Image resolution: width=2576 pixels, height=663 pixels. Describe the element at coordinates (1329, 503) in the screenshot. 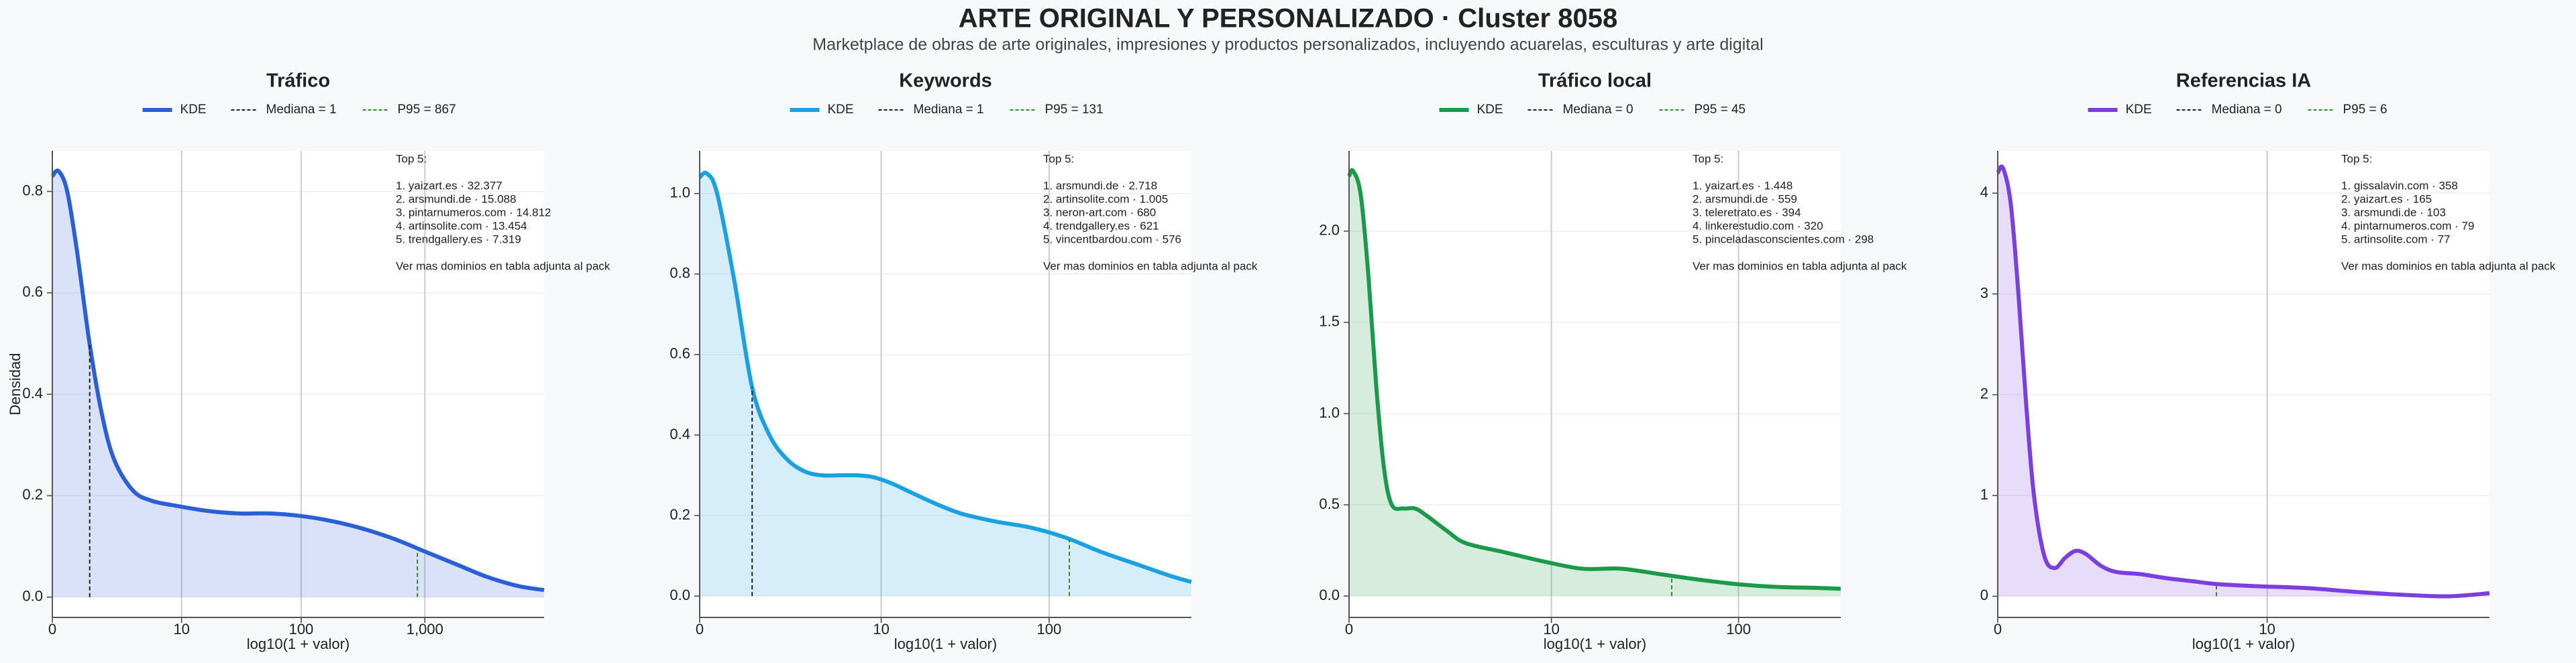

I see `y-tick-label: 0.5` at that location.